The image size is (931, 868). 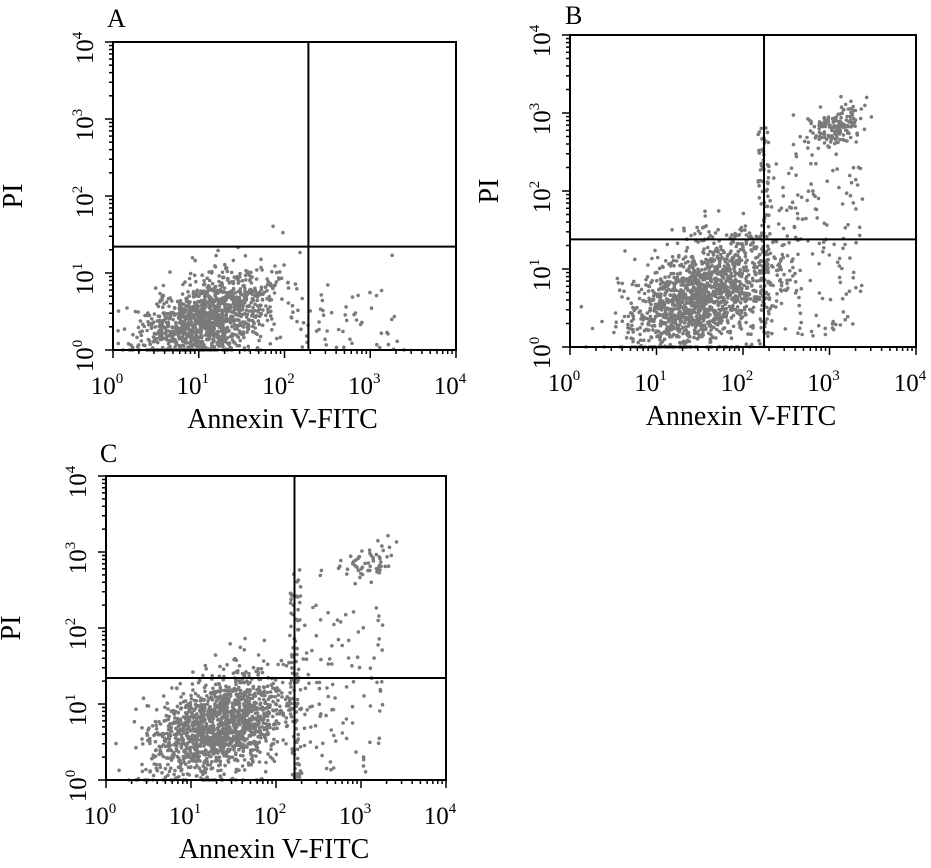 I want to click on x-axis-label: Annexin V-FITC, so click(x=741, y=416).